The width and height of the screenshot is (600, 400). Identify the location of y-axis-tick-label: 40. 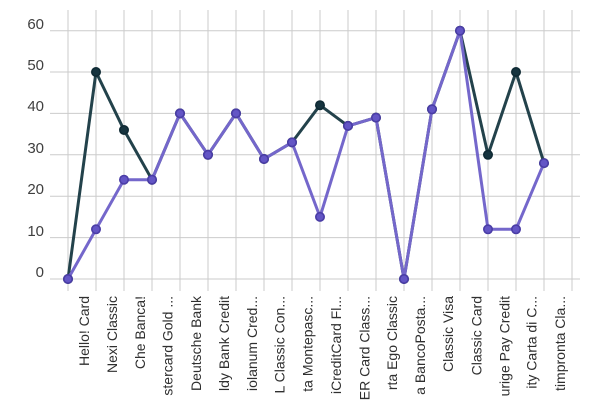
(35, 107).